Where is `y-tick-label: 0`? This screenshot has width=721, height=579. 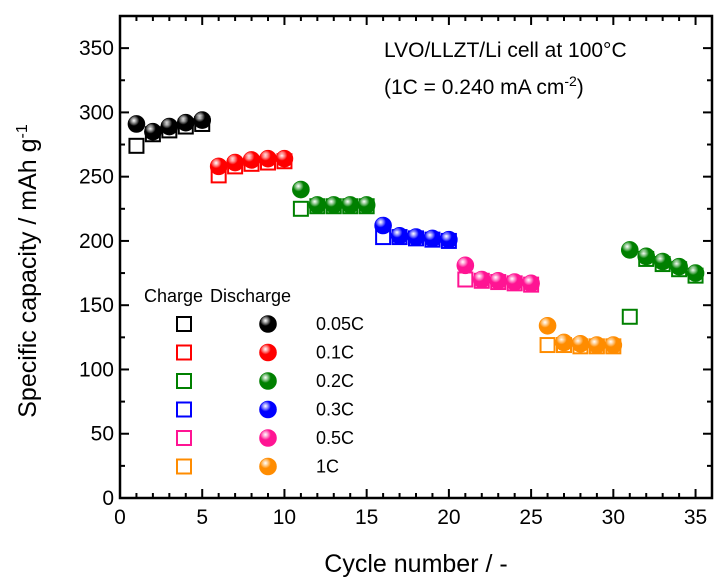 y-tick-label: 0 is located at coordinates (108, 498).